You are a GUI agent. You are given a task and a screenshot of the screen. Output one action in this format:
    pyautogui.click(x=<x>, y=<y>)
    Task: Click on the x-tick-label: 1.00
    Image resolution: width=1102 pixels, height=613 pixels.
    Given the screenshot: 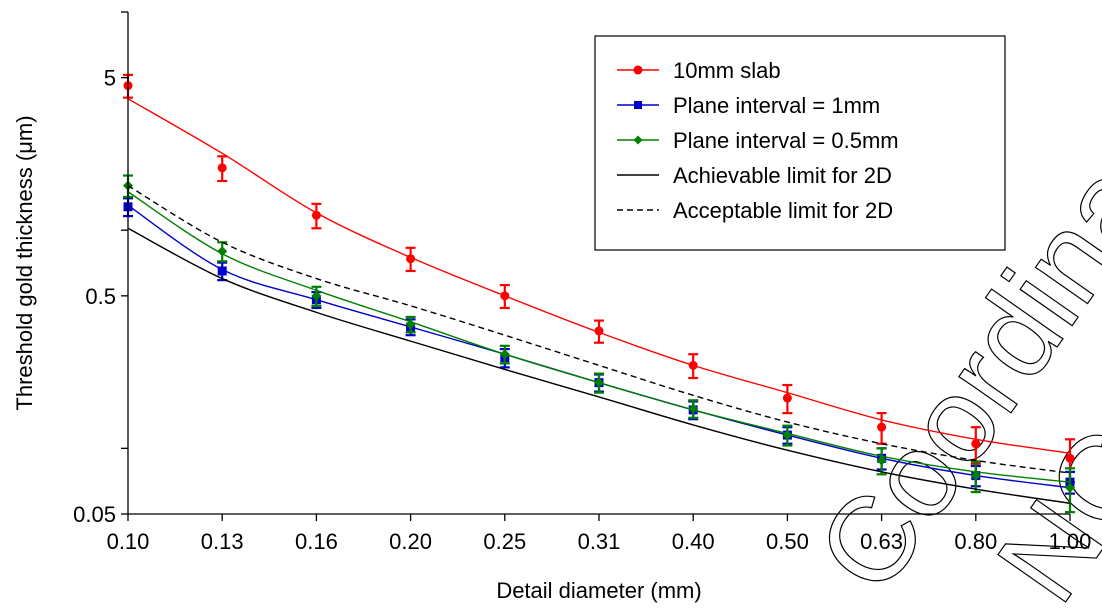 What is the action you would take?
    pyautogui.click(x=1070, y=541)
    